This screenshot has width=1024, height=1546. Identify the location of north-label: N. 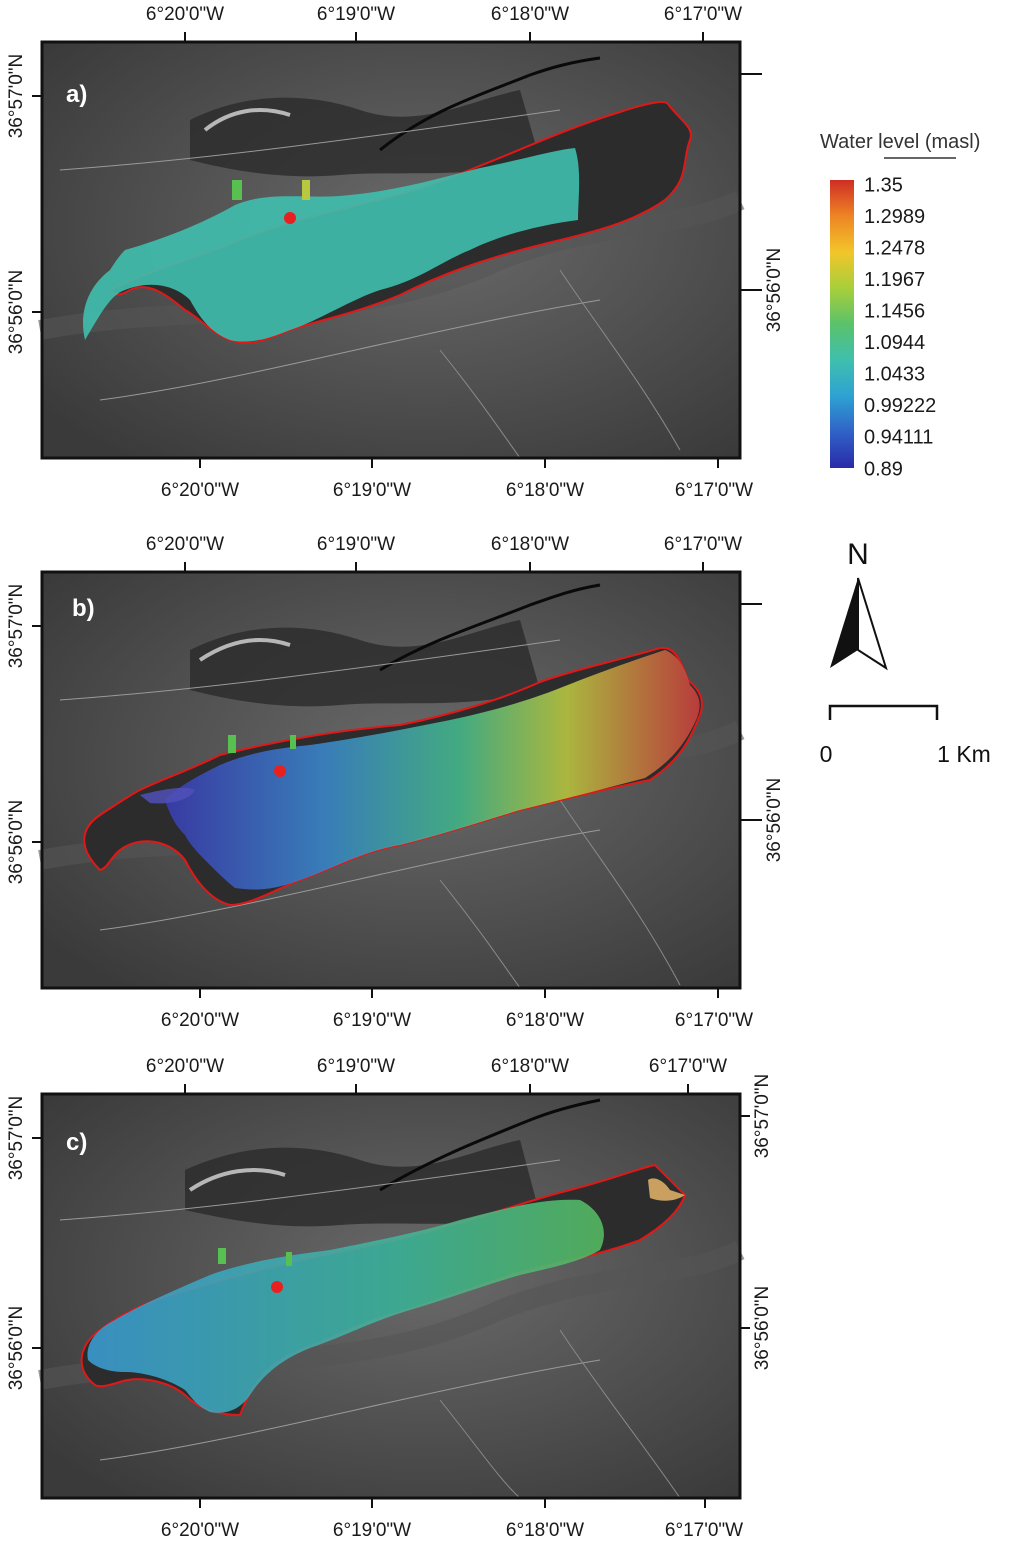
(858, 554).